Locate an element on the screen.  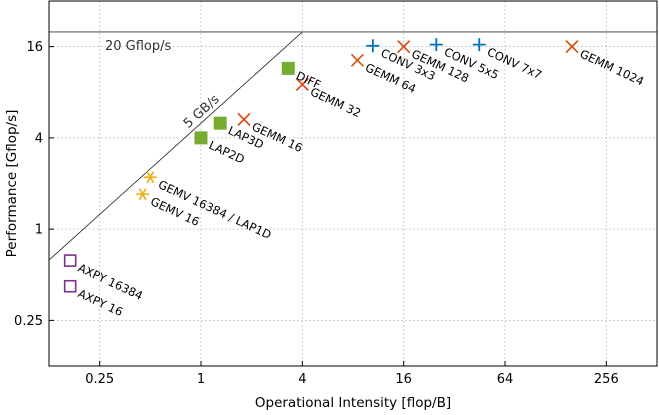
x-tick-label: 64 is located at coordinates (505, 379).